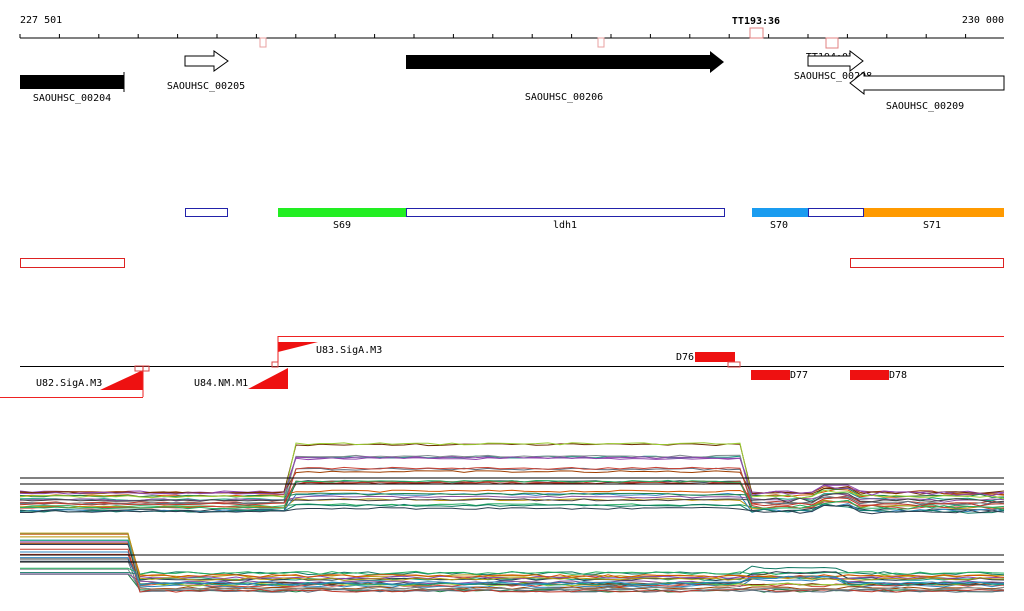 This screenshot has width=1024, height=611. I want to click on terminator-label: TT193:36, so click(756, 21).